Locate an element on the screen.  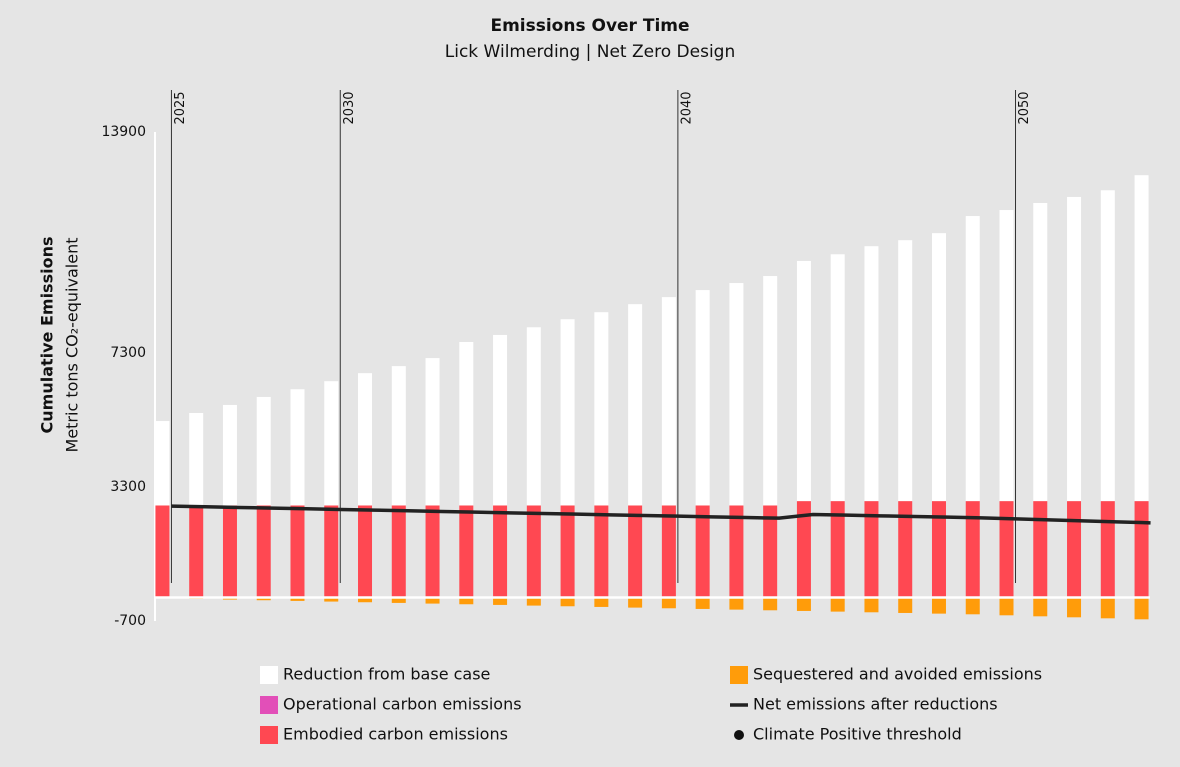
y-tick-label: -700 is located at coordinates (130, 621).